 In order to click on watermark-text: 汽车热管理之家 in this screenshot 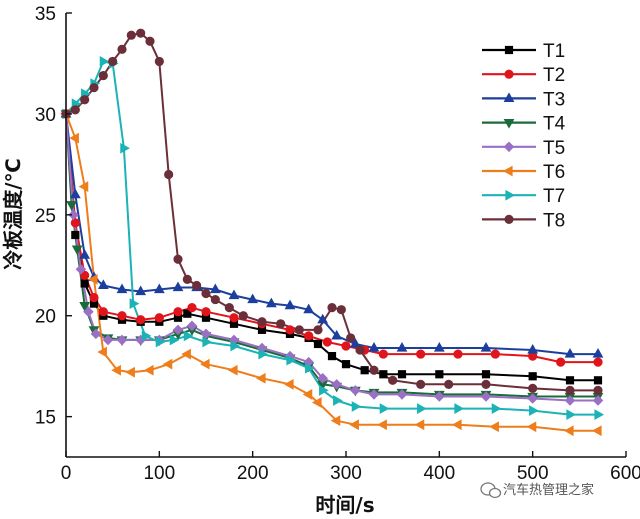, I will do `click(548, 490)`.